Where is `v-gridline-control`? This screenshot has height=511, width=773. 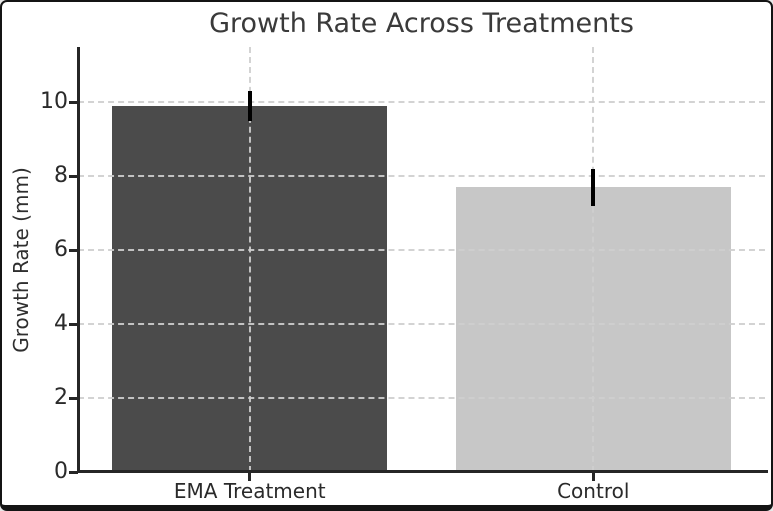 v-gridline-control is located at coordinates (593, 259).